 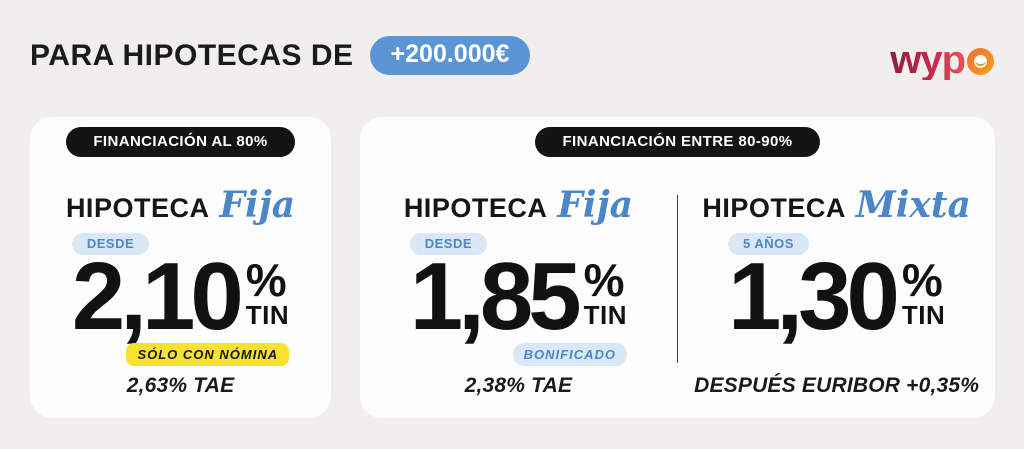 What do you see at coordinates (677, 279) in the screenshot?
I see `column-divider` at bounding box center [677, 279].